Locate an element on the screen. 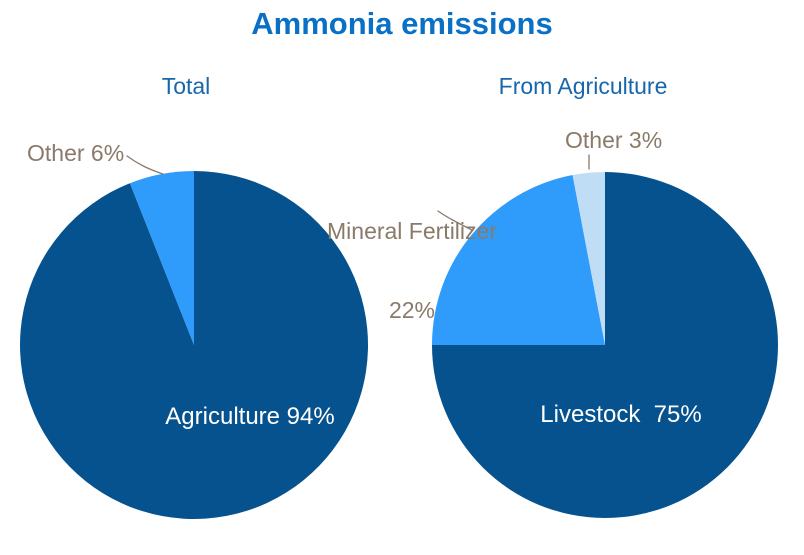  pie-subtitle-total: Total is located at coordinates (186, 86).